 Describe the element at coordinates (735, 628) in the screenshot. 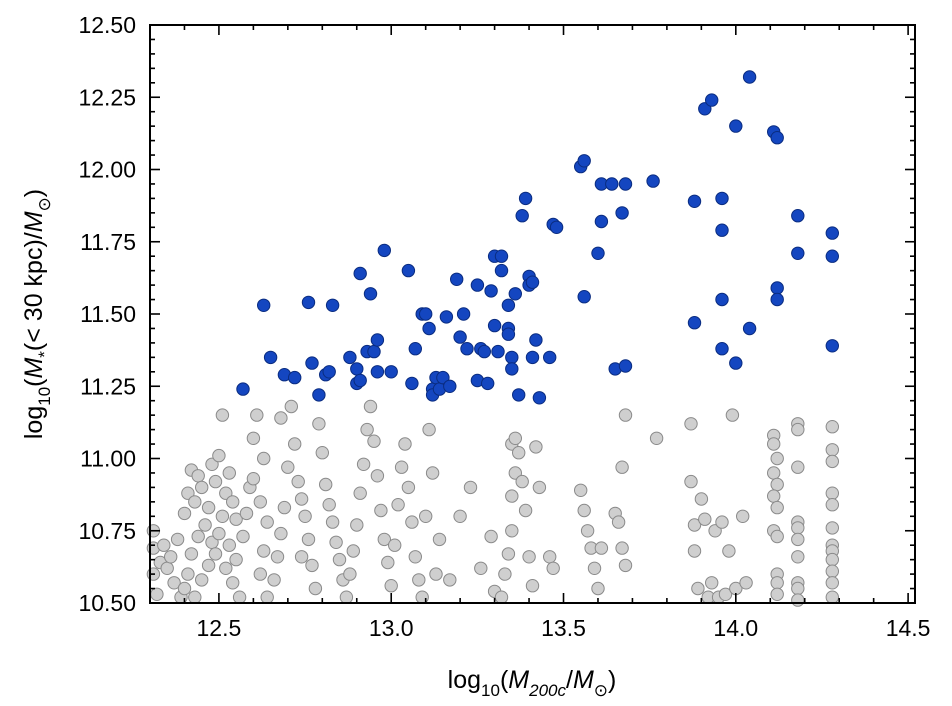

I see `x-tick-label: 14.0` at that location.